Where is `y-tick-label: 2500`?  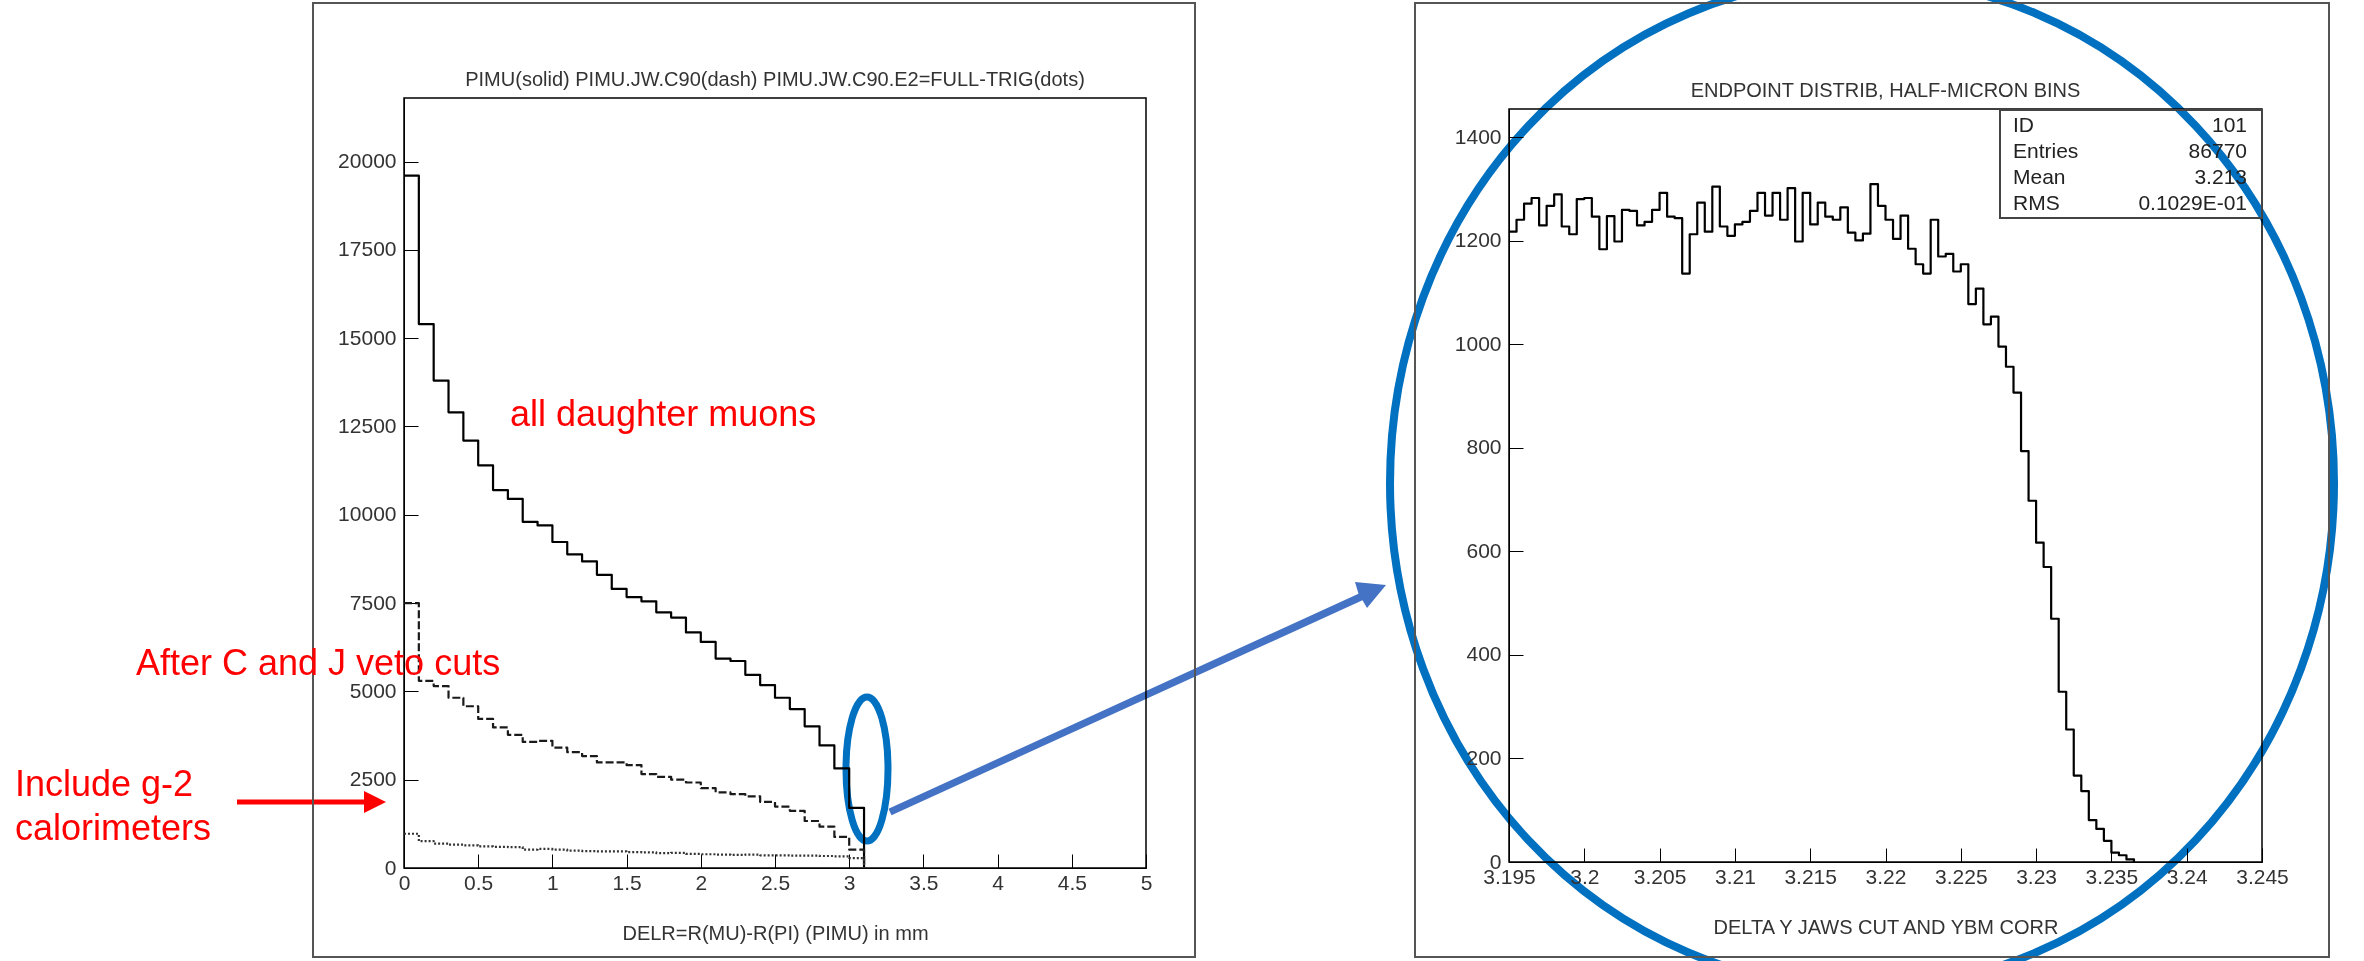 y-tick-label: 2500 is located at coordinates (373, 779).